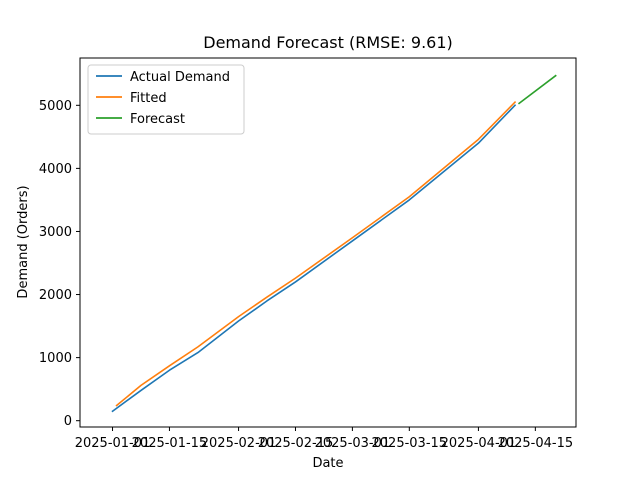 Image resolution: width=640 pixels, height=480 pixels. I want to click on y-axis-label: Demand (Orders), so click(23, 241).